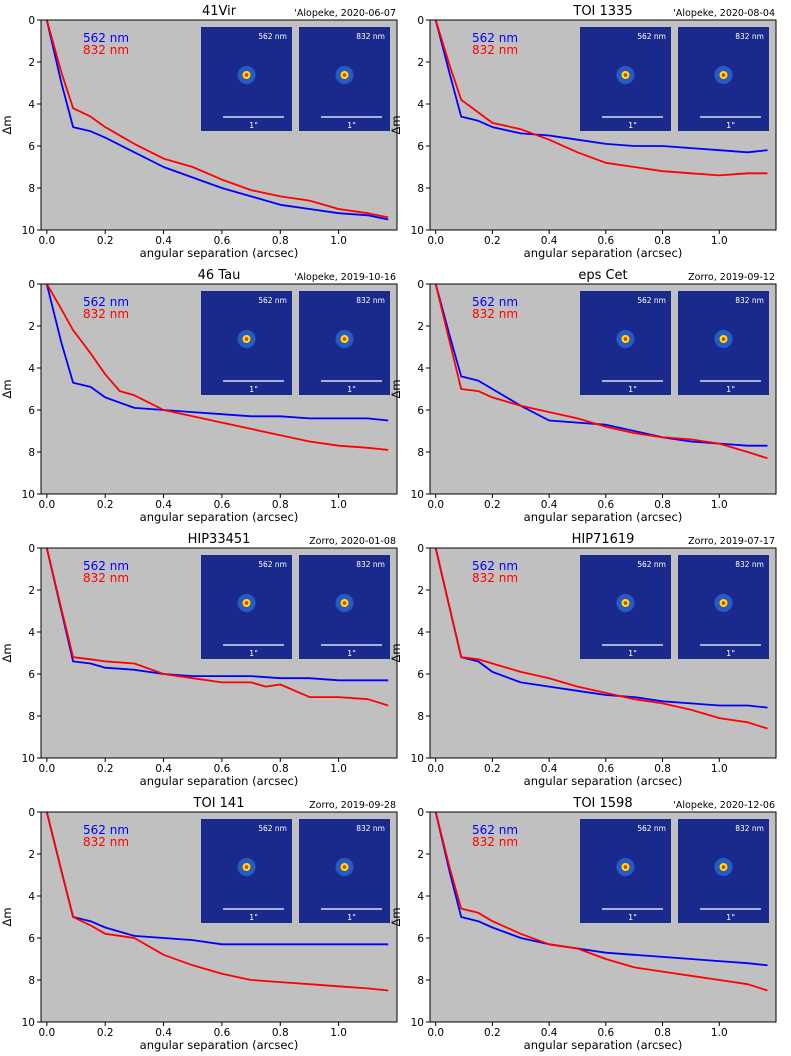 This screenshot has width=791, height=1056. I want to click on x-tick-label: 1.0, so click(338, 505).